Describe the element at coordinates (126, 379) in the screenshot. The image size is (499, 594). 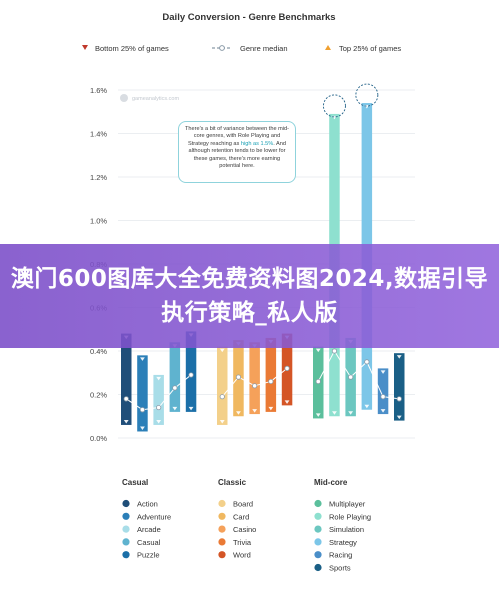
I see `bar-action` at that location.